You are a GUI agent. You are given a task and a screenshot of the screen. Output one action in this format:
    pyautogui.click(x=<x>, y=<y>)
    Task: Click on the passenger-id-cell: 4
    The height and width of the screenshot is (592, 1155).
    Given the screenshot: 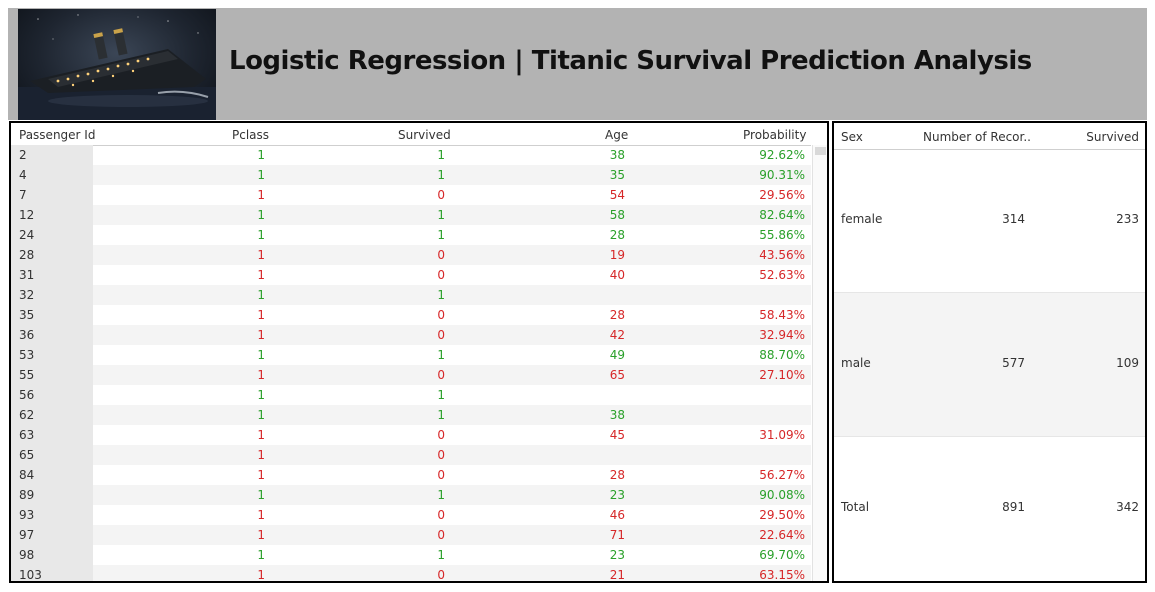 What is the action you would take?
    pyautogui.click(x=52, y=175)
    